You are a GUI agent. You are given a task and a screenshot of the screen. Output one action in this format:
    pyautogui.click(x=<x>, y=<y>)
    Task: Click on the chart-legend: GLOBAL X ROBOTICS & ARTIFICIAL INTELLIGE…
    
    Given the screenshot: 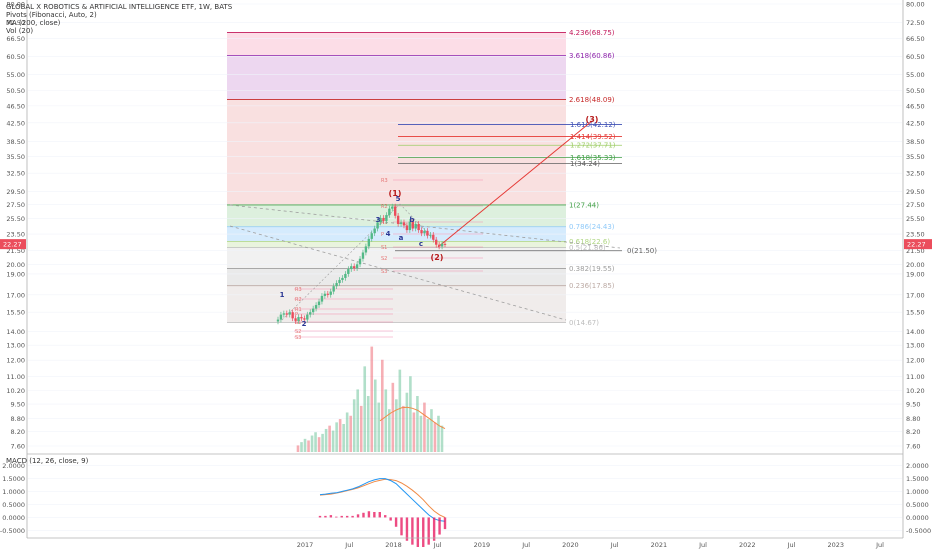 What is the action you would take?
    pyautogui.click(x=119, y=19)
    